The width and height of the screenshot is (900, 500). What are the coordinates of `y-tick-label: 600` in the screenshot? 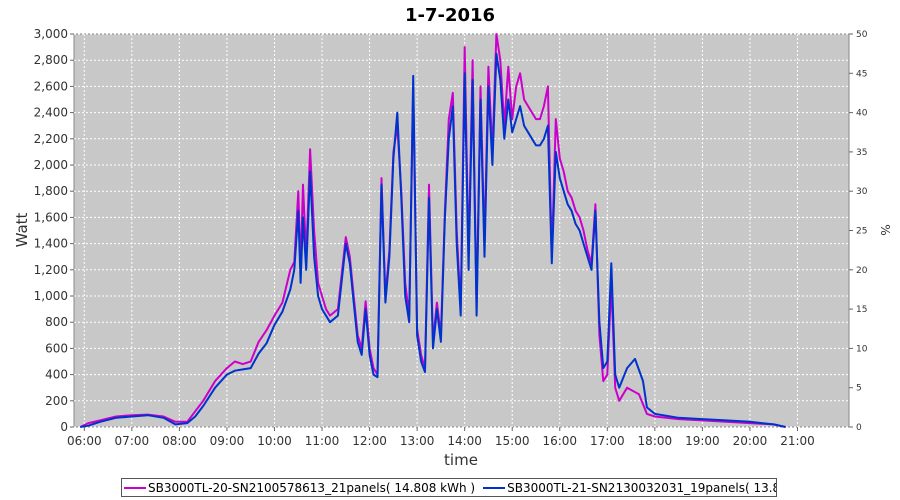 It's located at (56, 348).